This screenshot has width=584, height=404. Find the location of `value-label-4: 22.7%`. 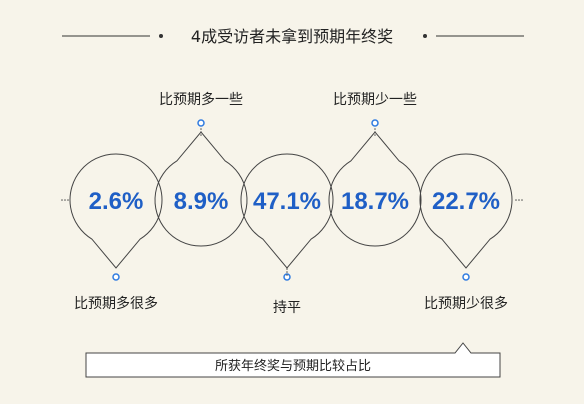

value-label-4: 22.7% is located at coordinates (466, 201).